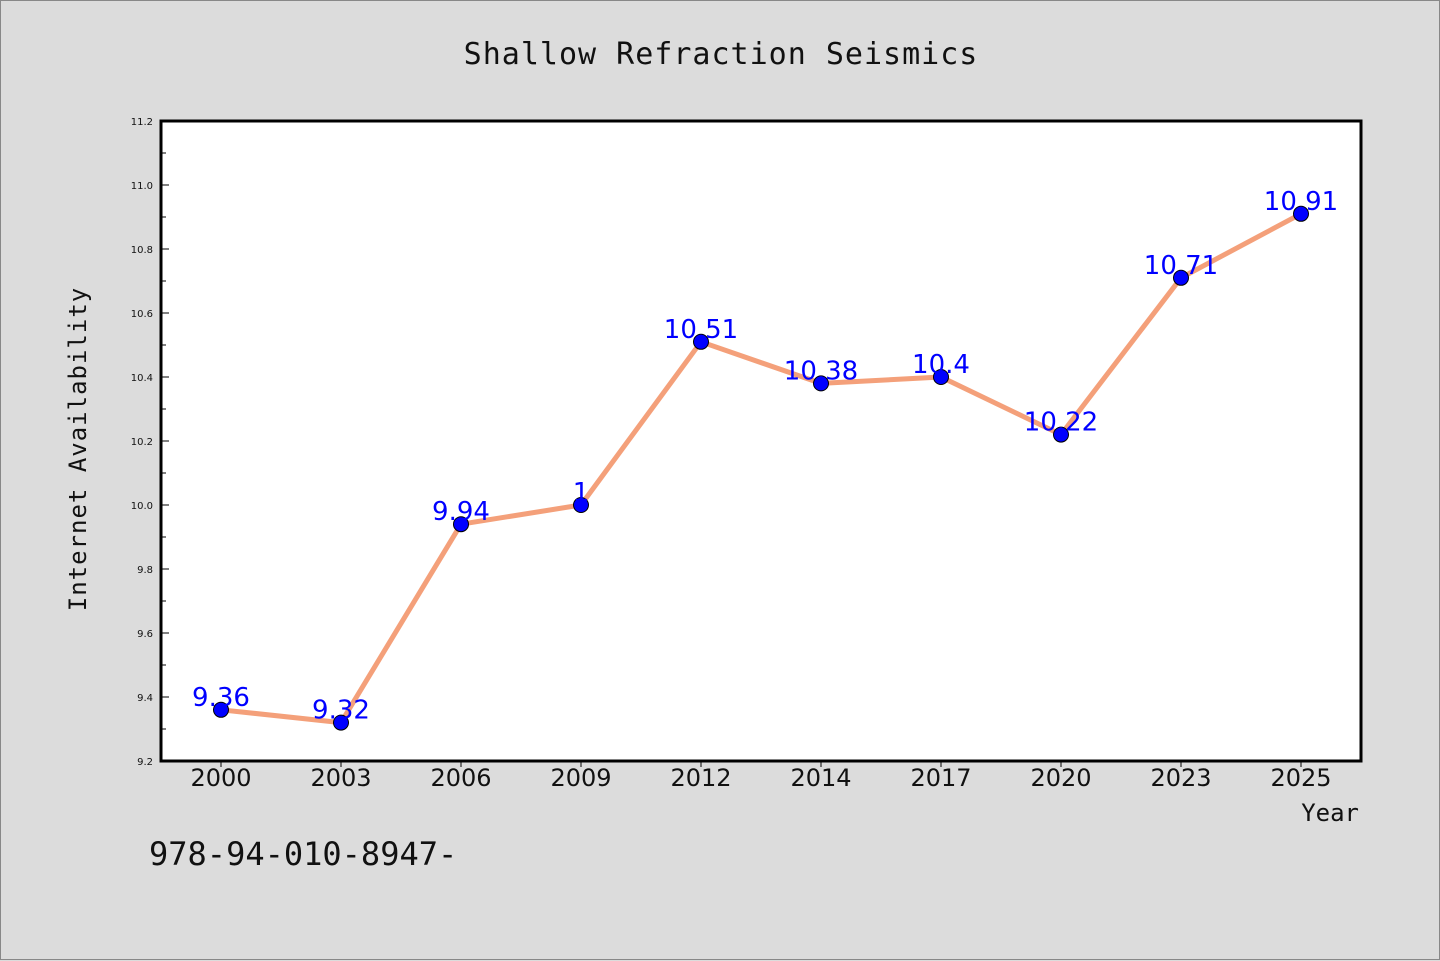 This screenshot has height=961, width=1440. I want to click on x-tick-label: 2012, so click(700, 778).